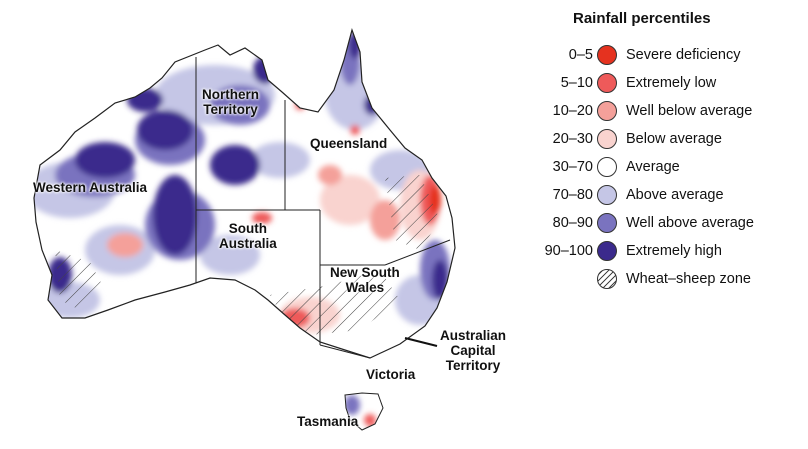 The image size is (808, 449). Describe the element at coordinates (580, 55) in the screenshot. I see `legend-range: 0–5` at that location.